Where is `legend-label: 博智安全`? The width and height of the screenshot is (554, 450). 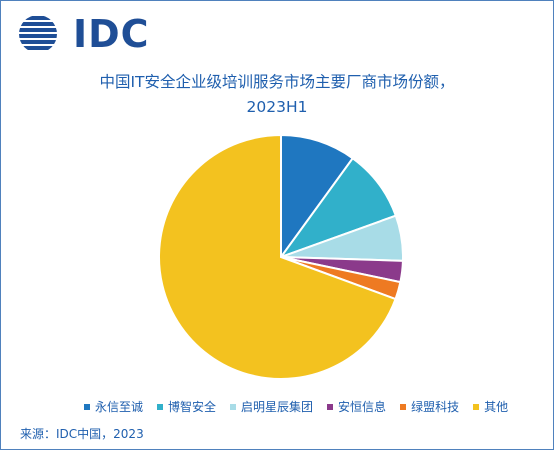 legend-label: 博智安全 is located at coordinates (192, 407).